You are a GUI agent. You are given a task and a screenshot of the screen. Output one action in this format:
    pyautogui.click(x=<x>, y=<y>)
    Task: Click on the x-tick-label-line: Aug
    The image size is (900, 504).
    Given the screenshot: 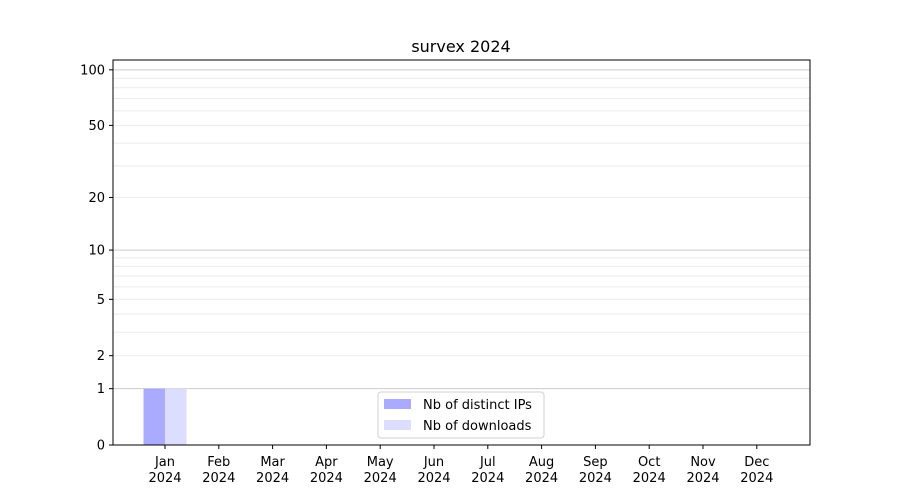 What is the action you would take?
    pyautogui.click(x=541, y=462)
    